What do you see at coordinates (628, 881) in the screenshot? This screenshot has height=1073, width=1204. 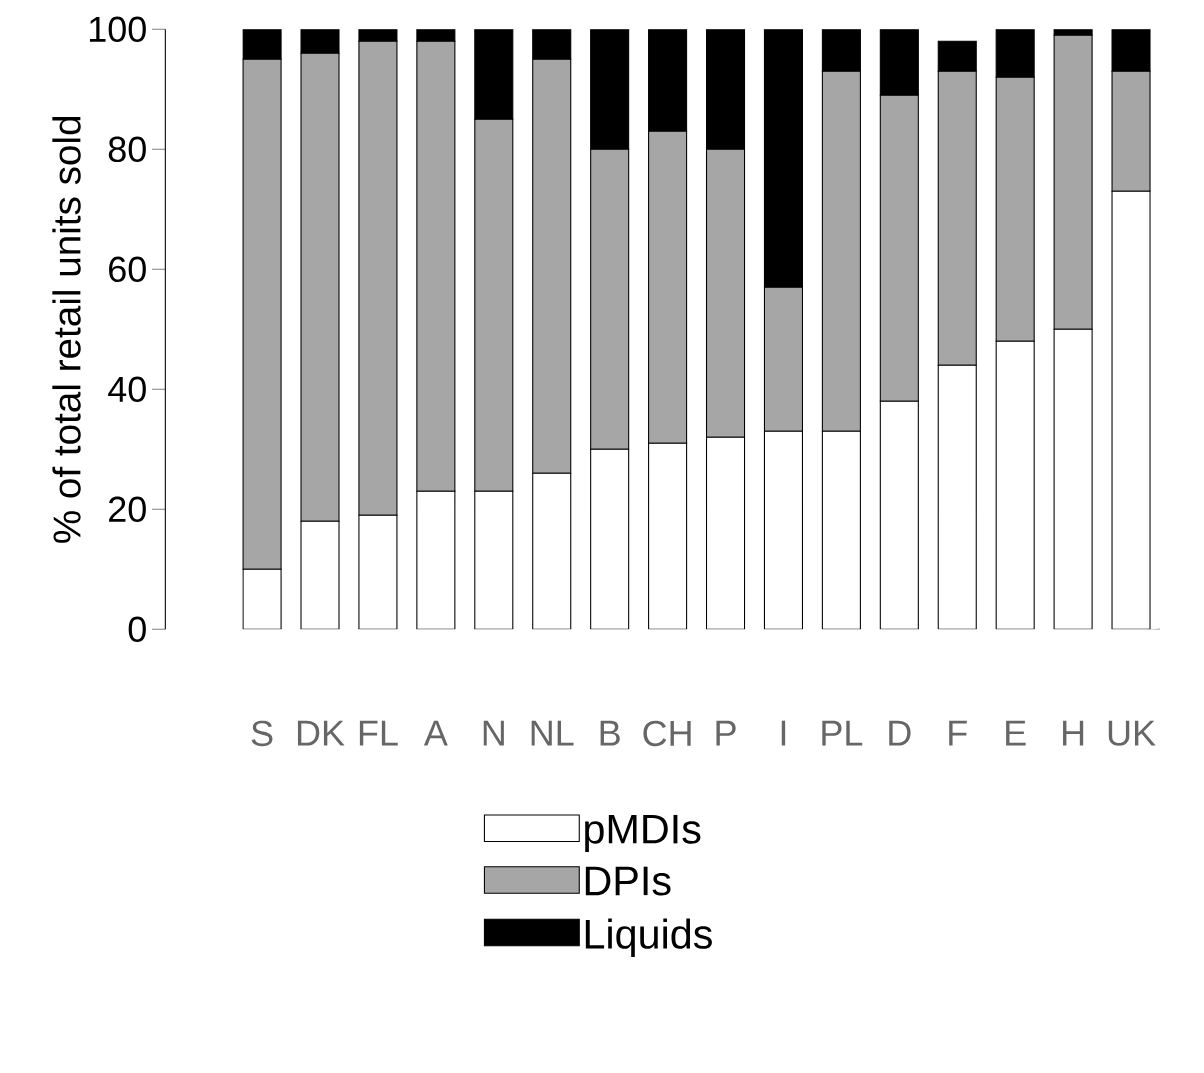 I see `legend-label: DPIs` at bounding box center [628, 881].